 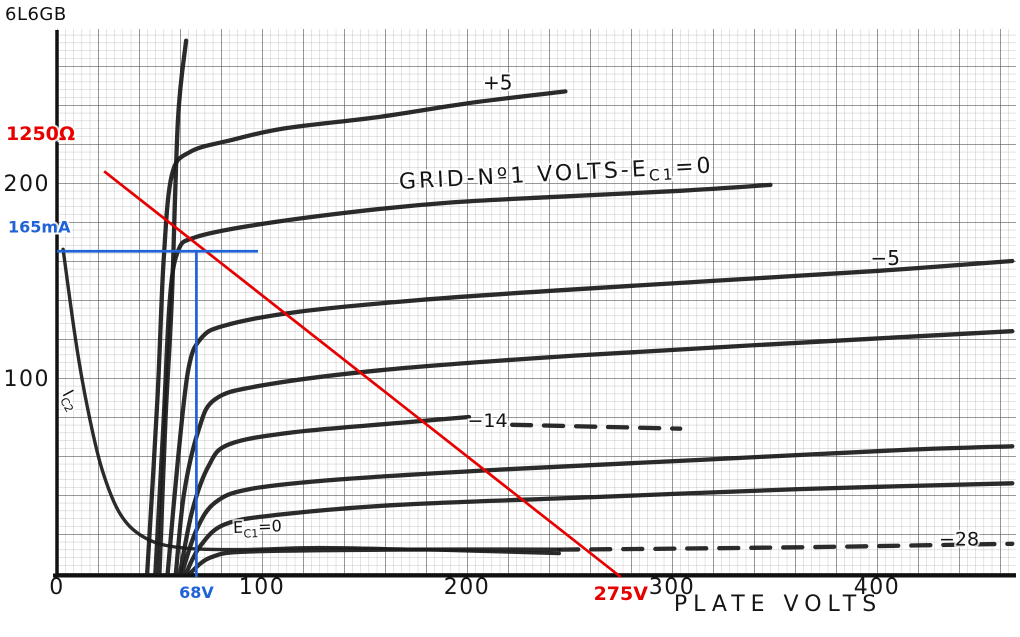 What do you see at coordinates (467, 587) in the screenshot?
I see `x-tick-label: 200` at bounding box center [467, 587].